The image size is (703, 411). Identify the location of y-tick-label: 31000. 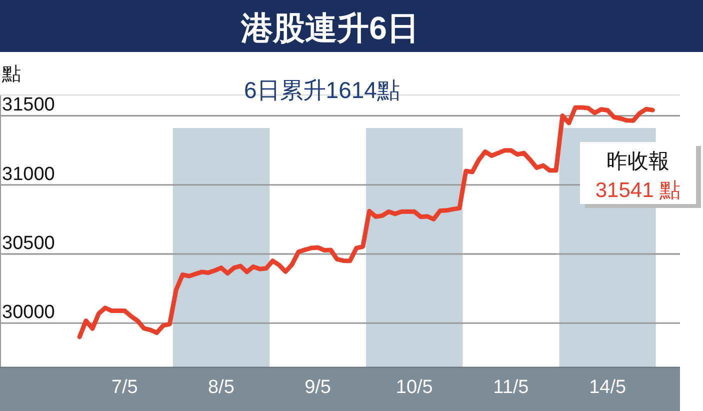
(28, 174).